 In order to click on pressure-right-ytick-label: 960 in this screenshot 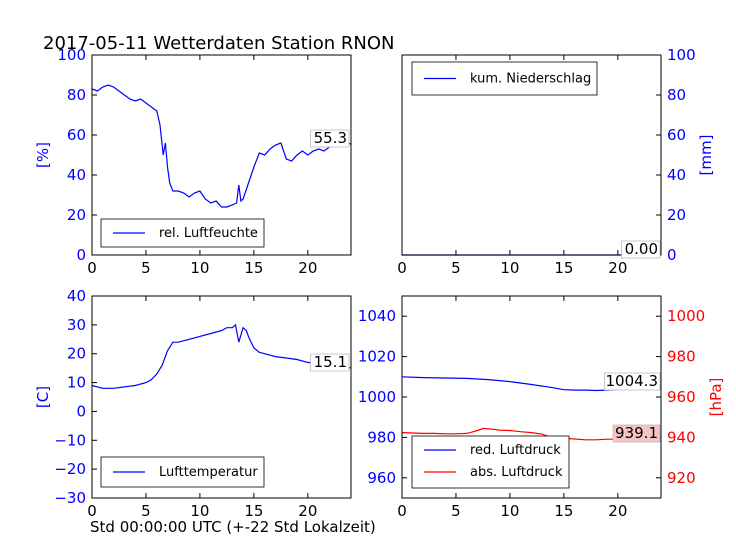, I will do `click(681, 397)`.